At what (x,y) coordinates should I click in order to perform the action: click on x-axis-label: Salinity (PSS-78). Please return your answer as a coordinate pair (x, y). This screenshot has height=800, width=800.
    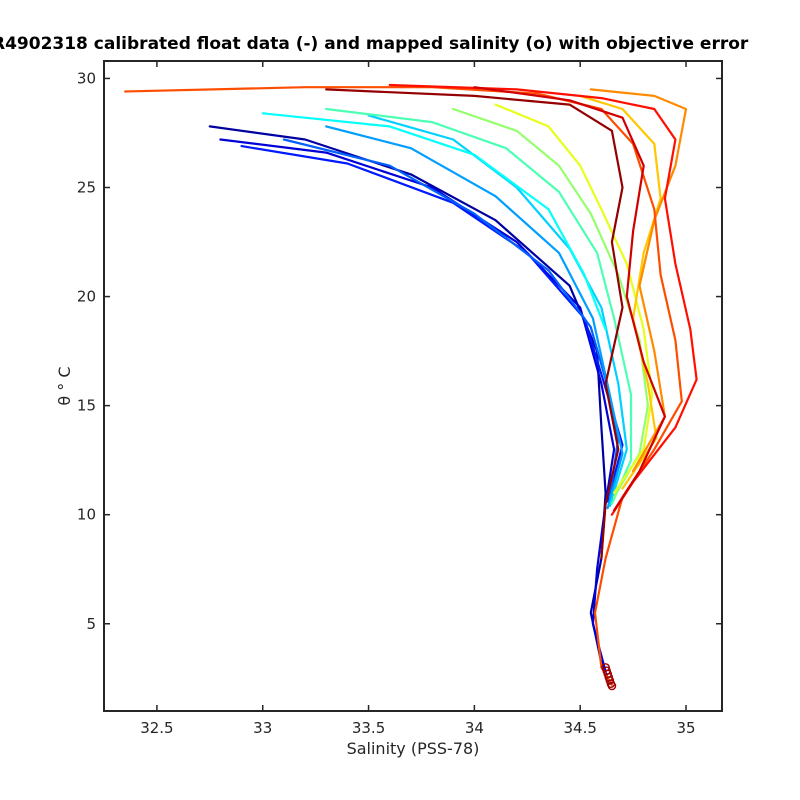
    Looking at the image, I should click on (413, 748).